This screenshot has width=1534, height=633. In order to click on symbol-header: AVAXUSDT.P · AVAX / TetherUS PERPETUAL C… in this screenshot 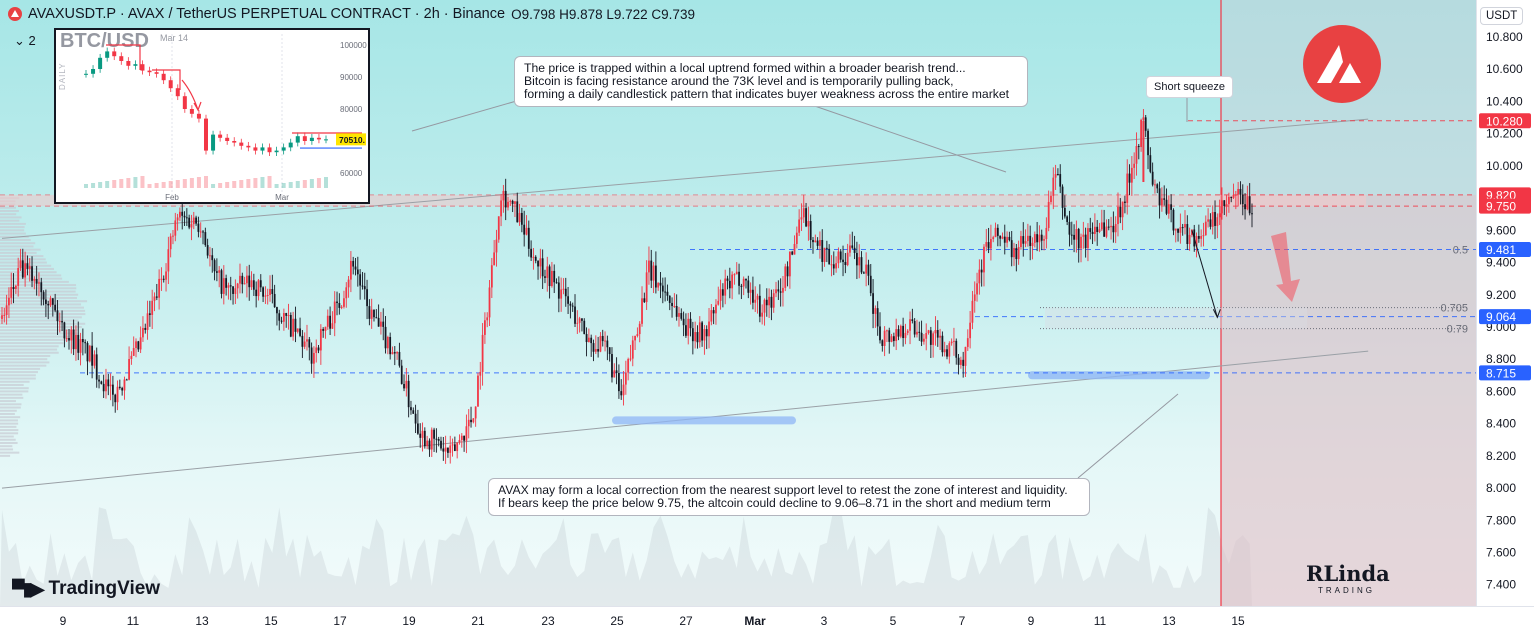, I will do `click(351, 14)`.